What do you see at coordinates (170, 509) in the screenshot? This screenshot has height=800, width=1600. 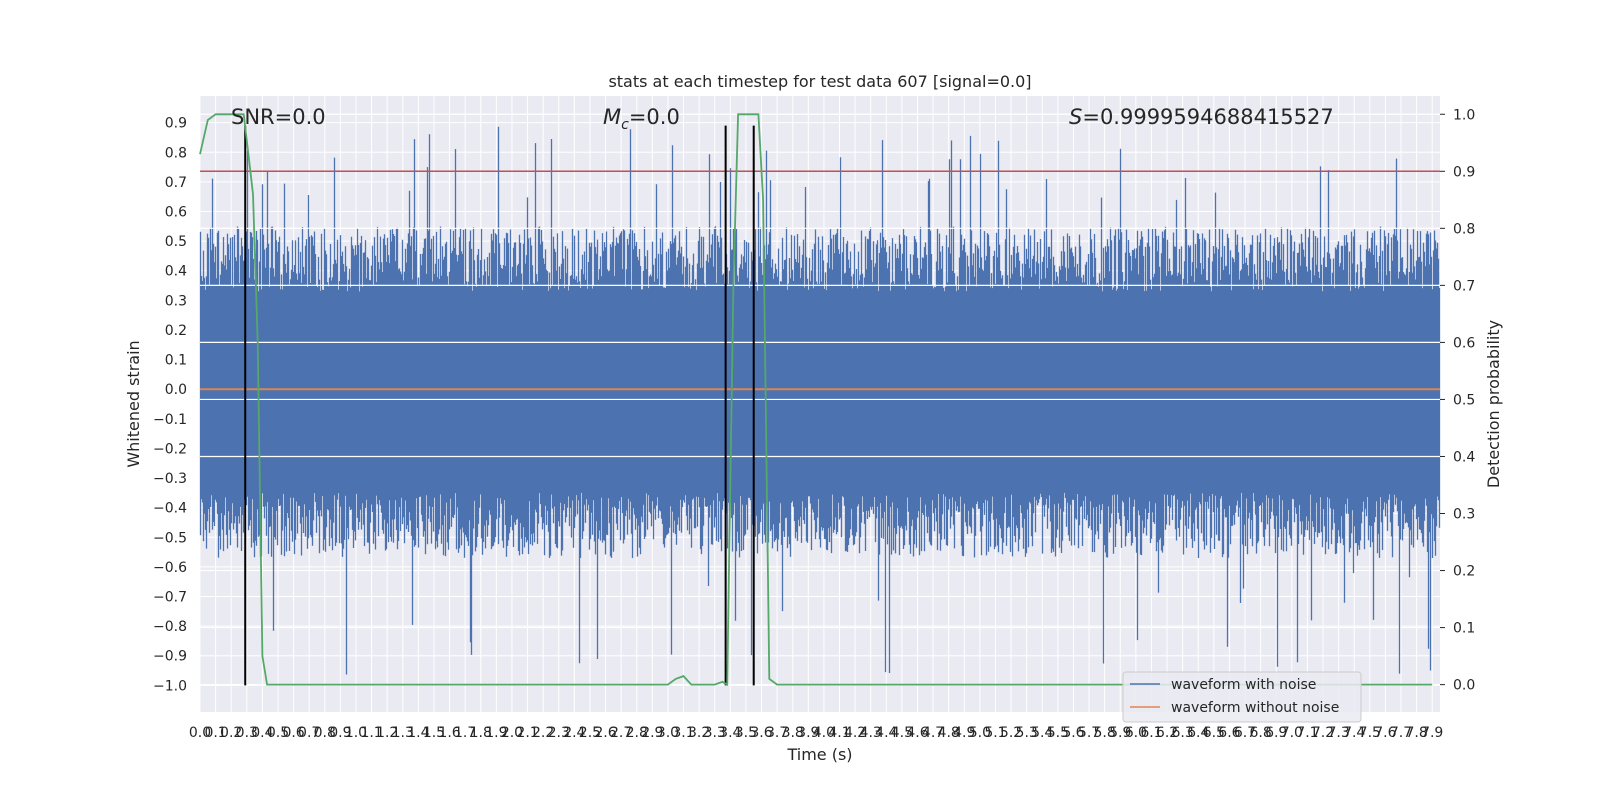 I see `y-tick-label: −0.4` at bounding box center [170, 509].